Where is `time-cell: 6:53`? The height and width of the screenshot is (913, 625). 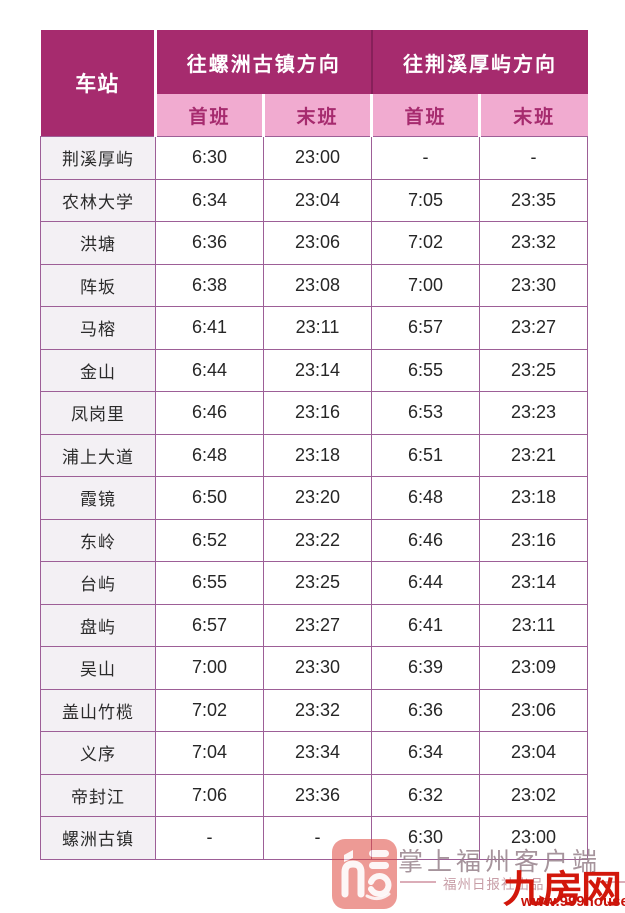
time-cell: 6:53 is located at coordinates (425, 413).